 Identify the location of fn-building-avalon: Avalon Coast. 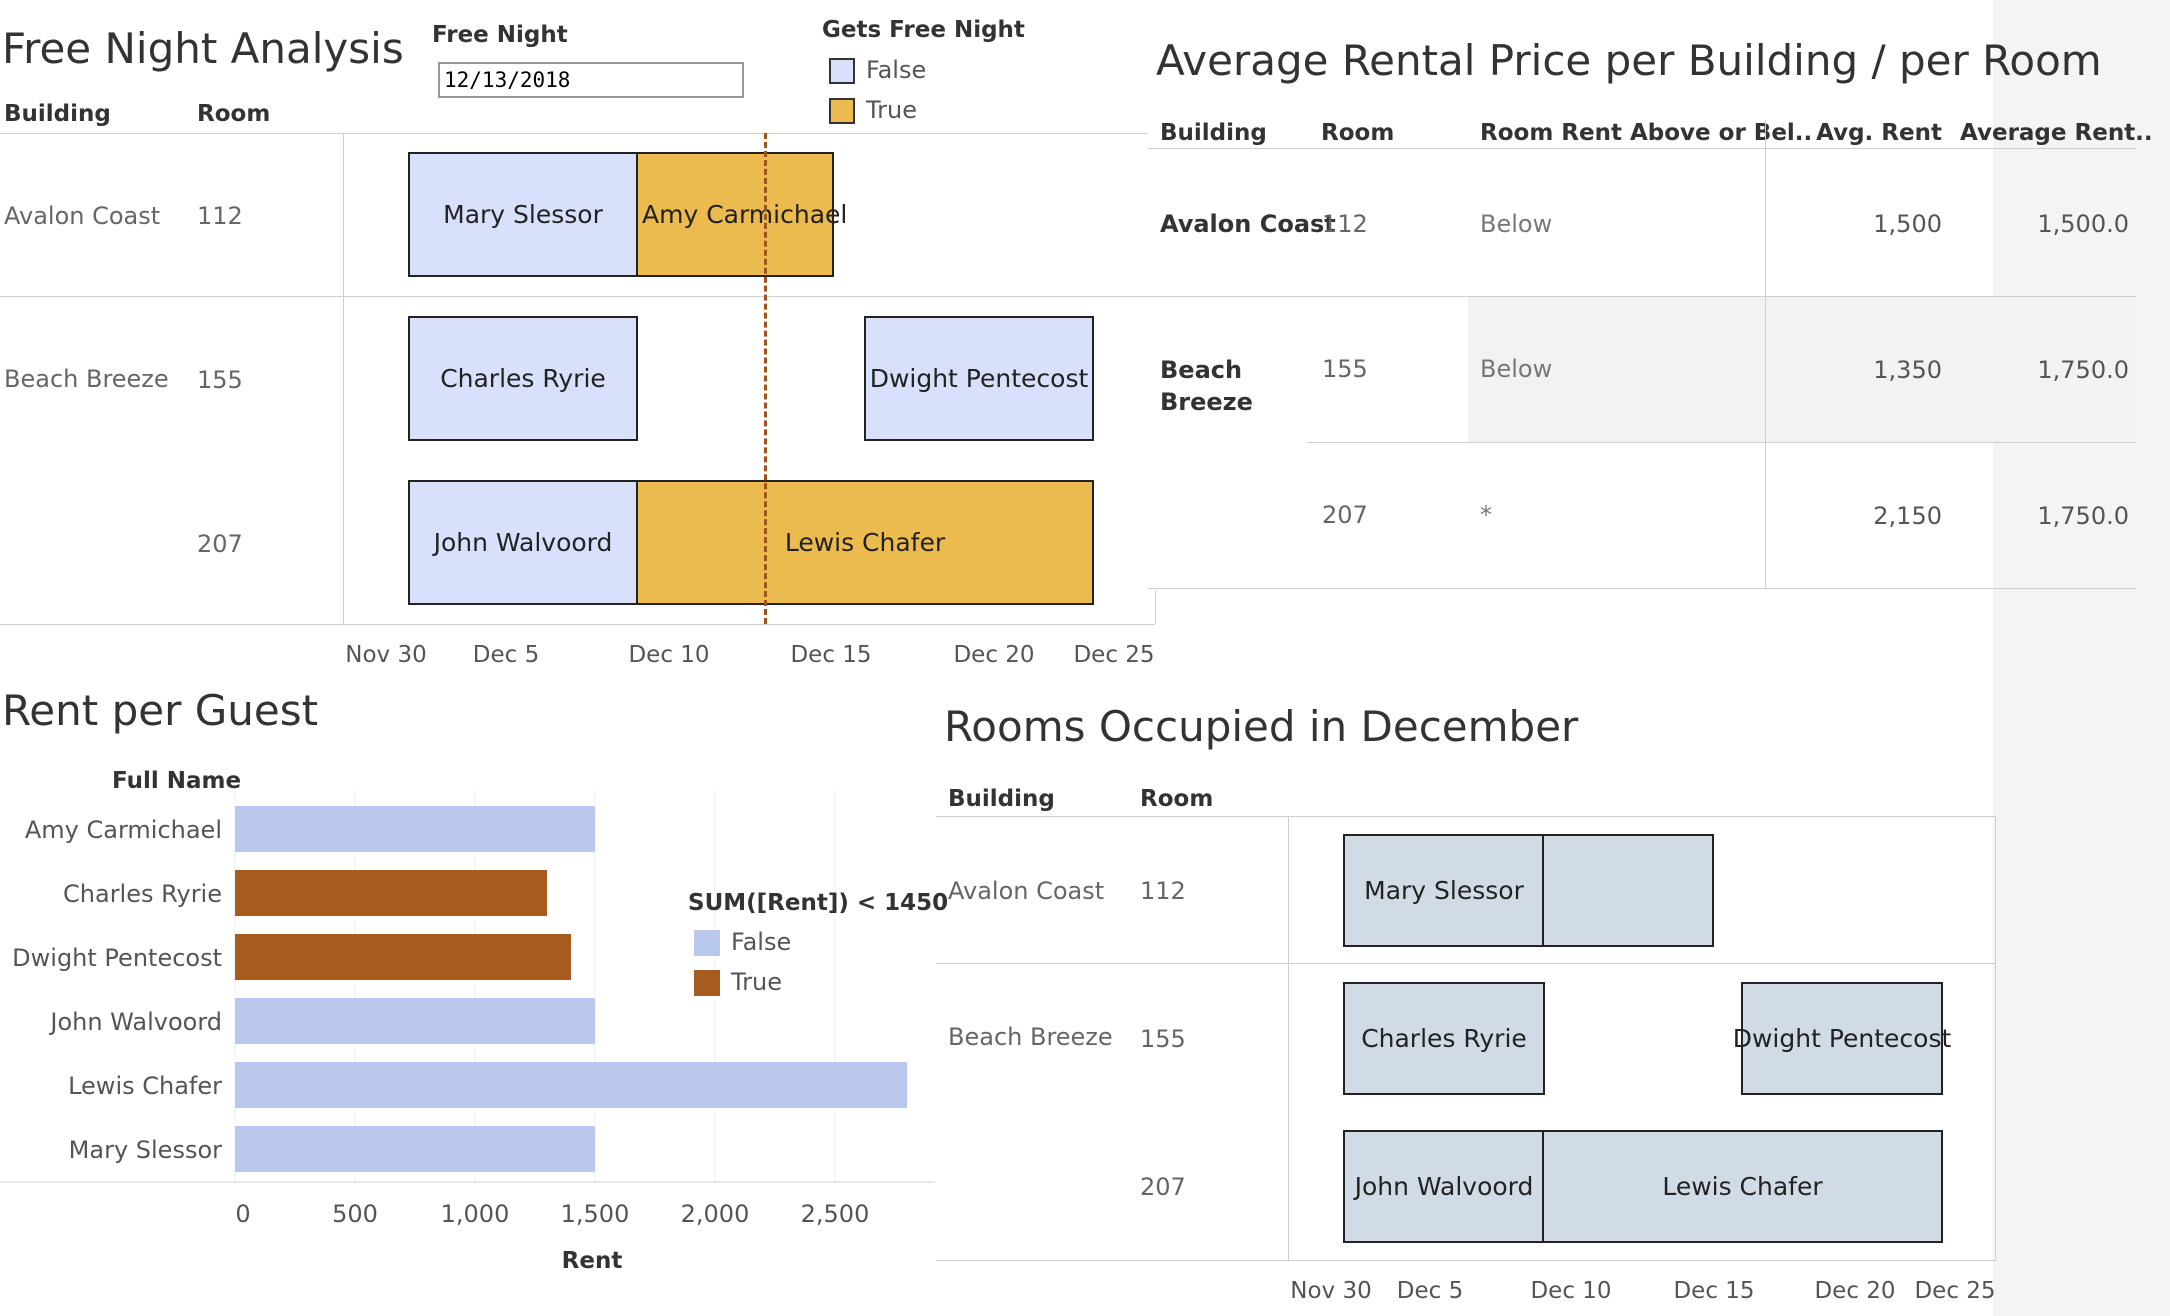
(82, 216).